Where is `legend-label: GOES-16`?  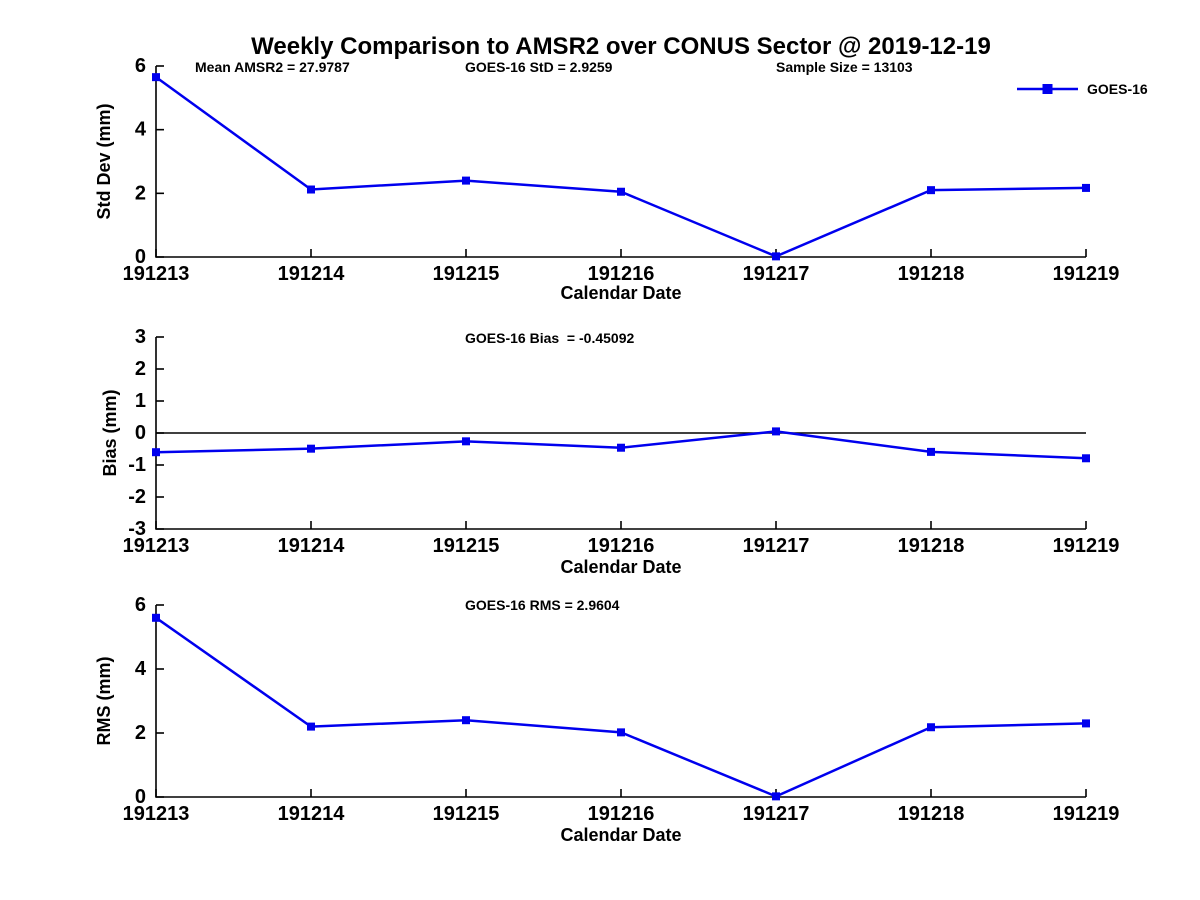
legend-label: GOES-16 is located at coordinates (1117, 89).